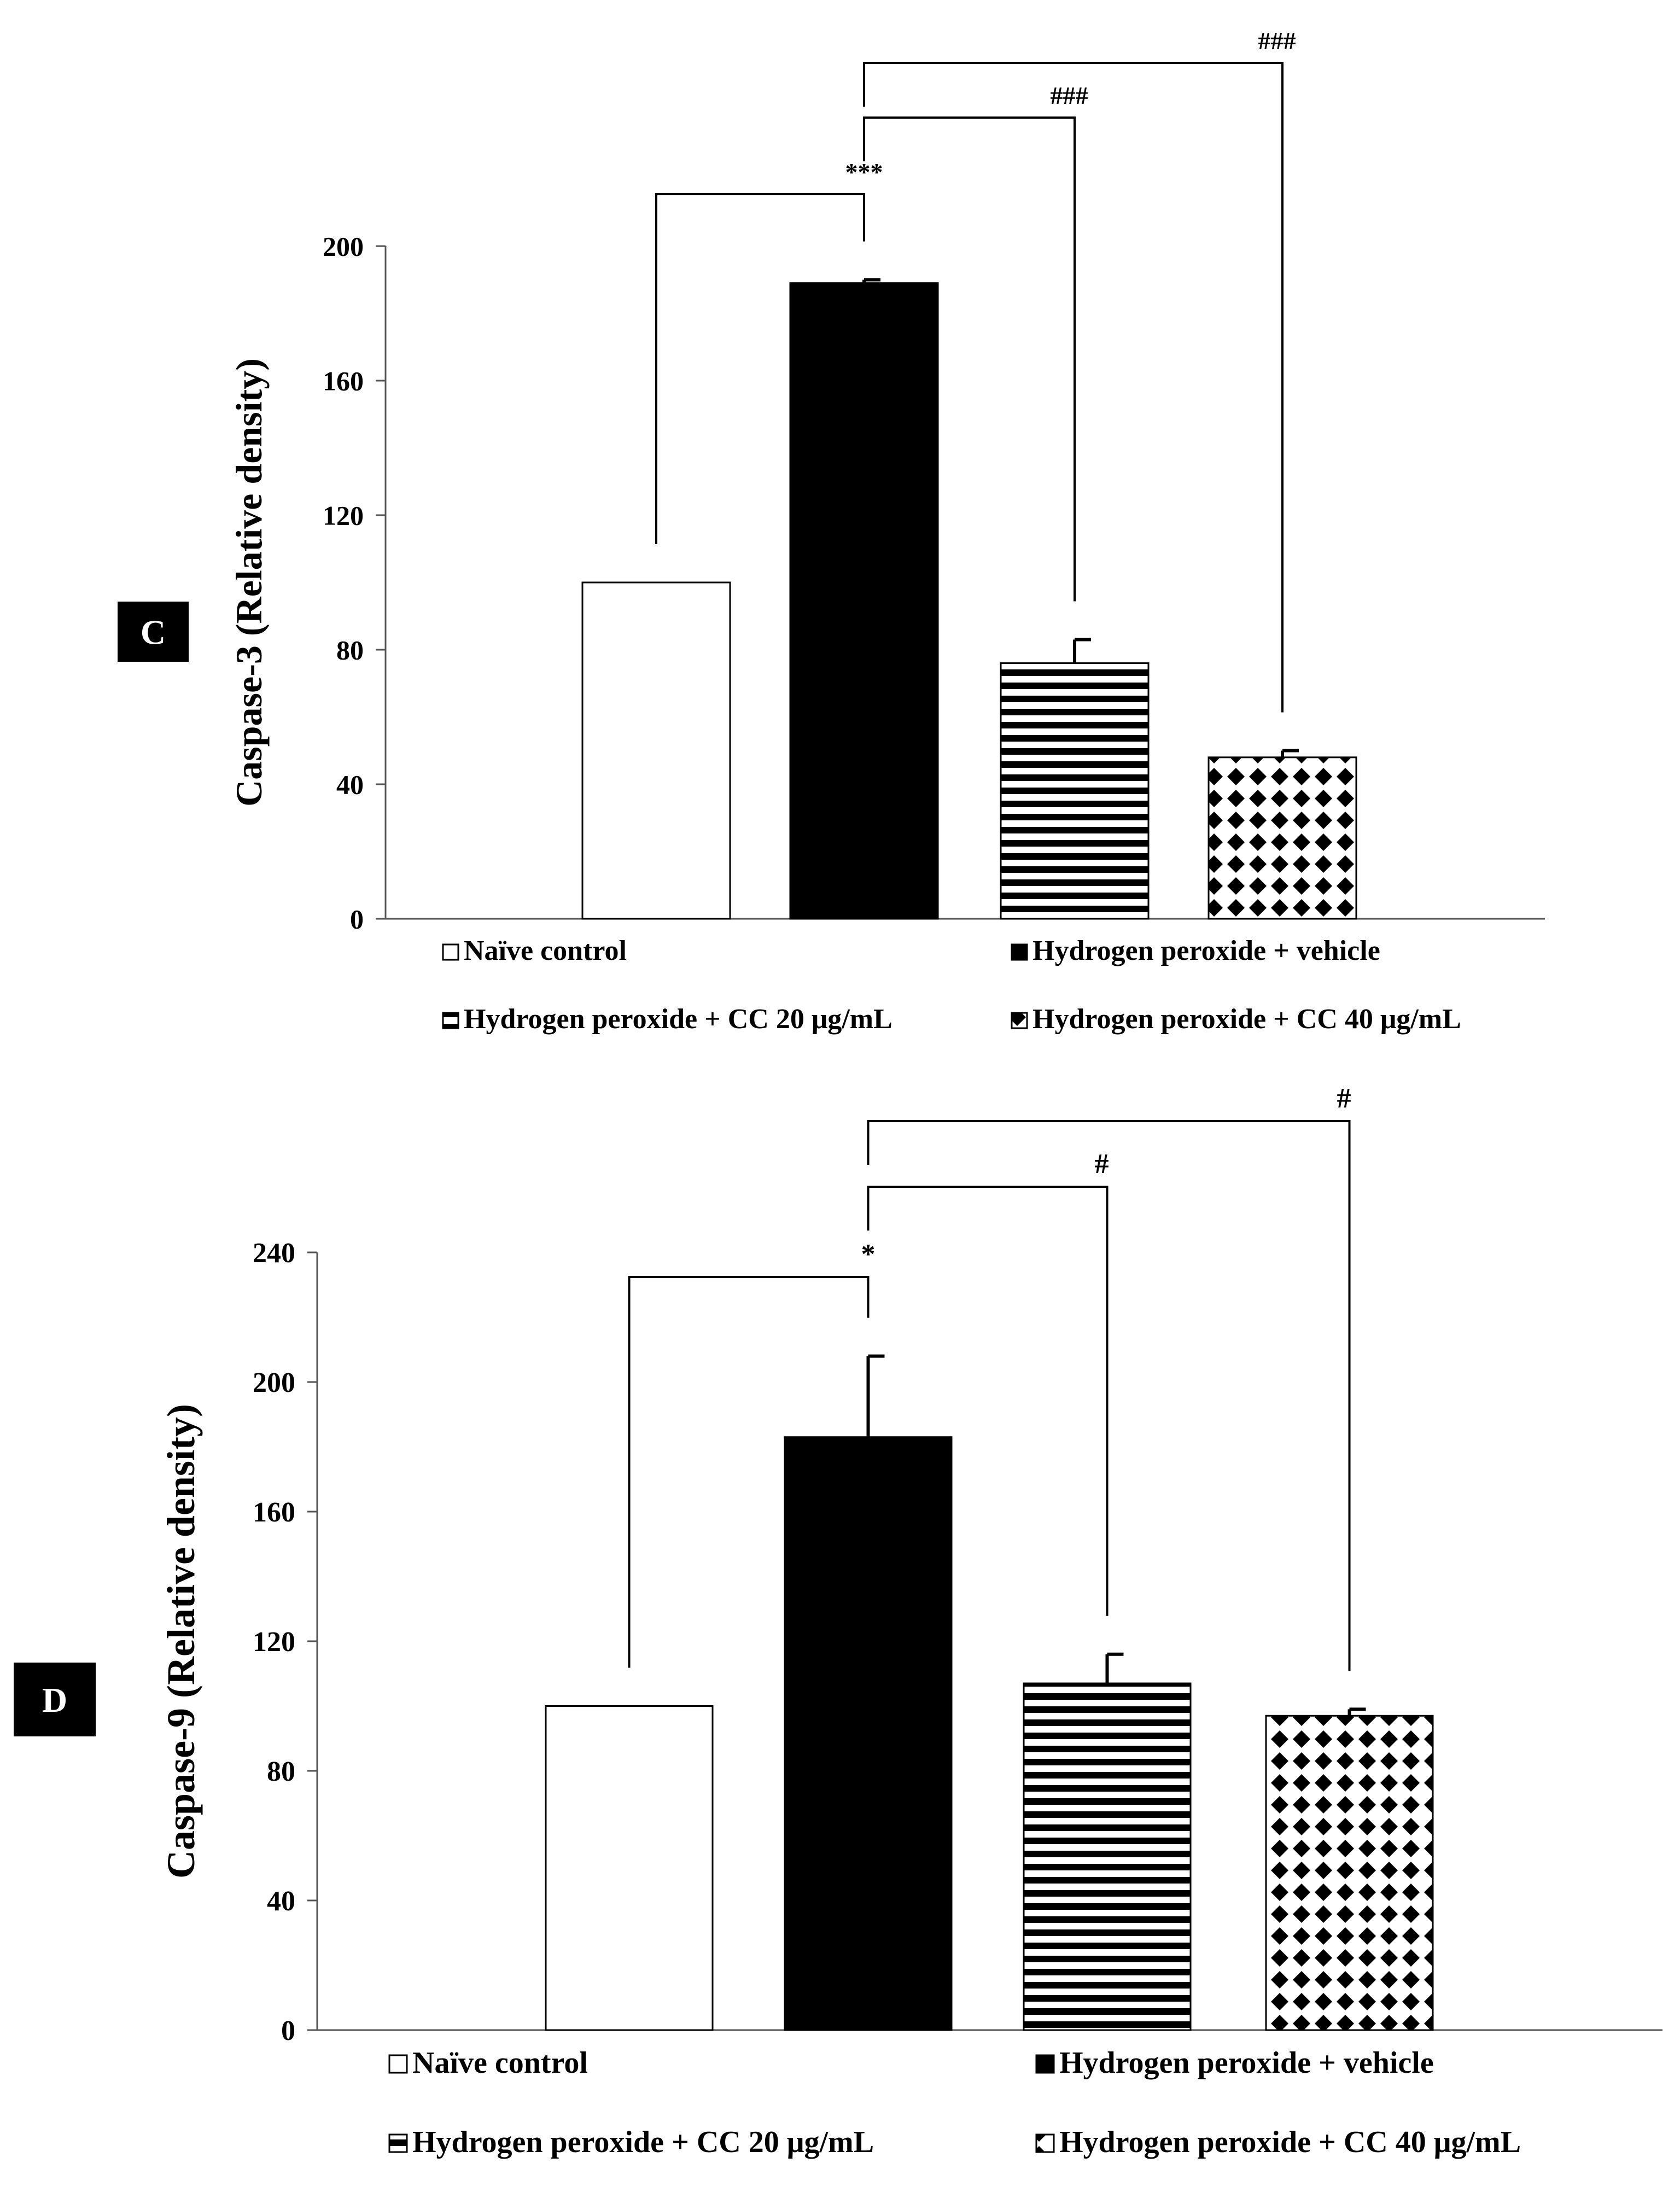 The image size is (1680, 2204). What do you see at coordinates (1277, 41) in the screenshot?
I see `significance-label-3: ###` at bounding box center [1277, 41].